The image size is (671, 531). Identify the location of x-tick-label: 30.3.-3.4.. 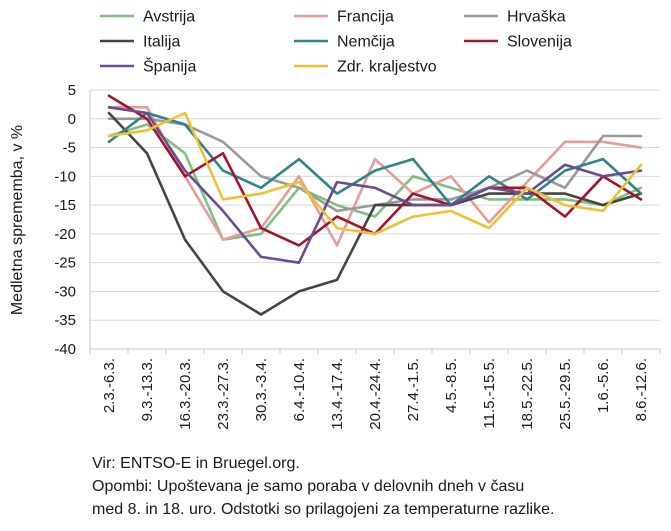
(261, 389).